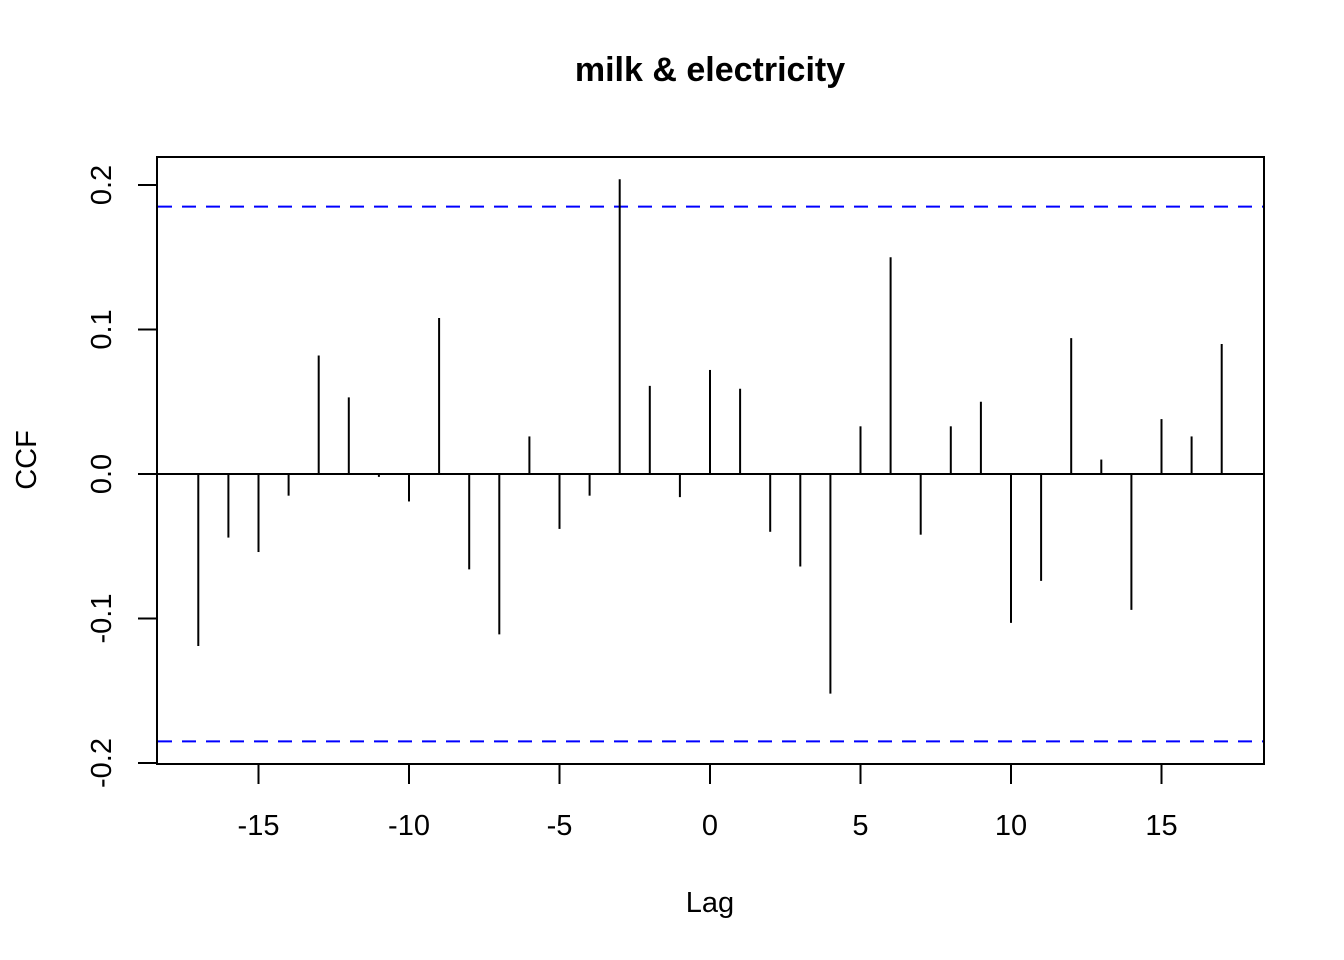 This screenshot has width=1344, height=960. Describe the element at coordinates (710, 826) in the screenshot. I see `x-tick-label: 0` at that location.